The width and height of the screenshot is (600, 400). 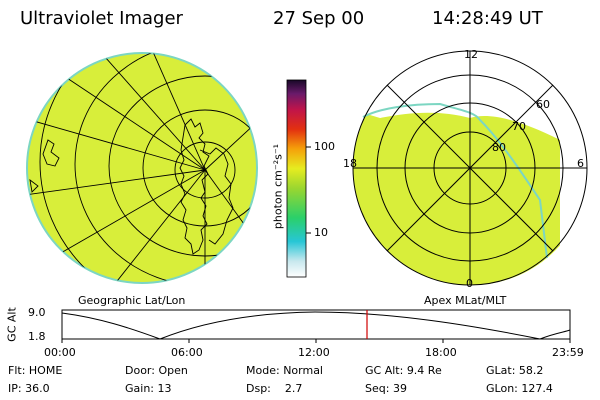 What do you see at coordinates (543, 104) in the screenshot?
I see `lat-label: 60` at bounding box center [543, 104].